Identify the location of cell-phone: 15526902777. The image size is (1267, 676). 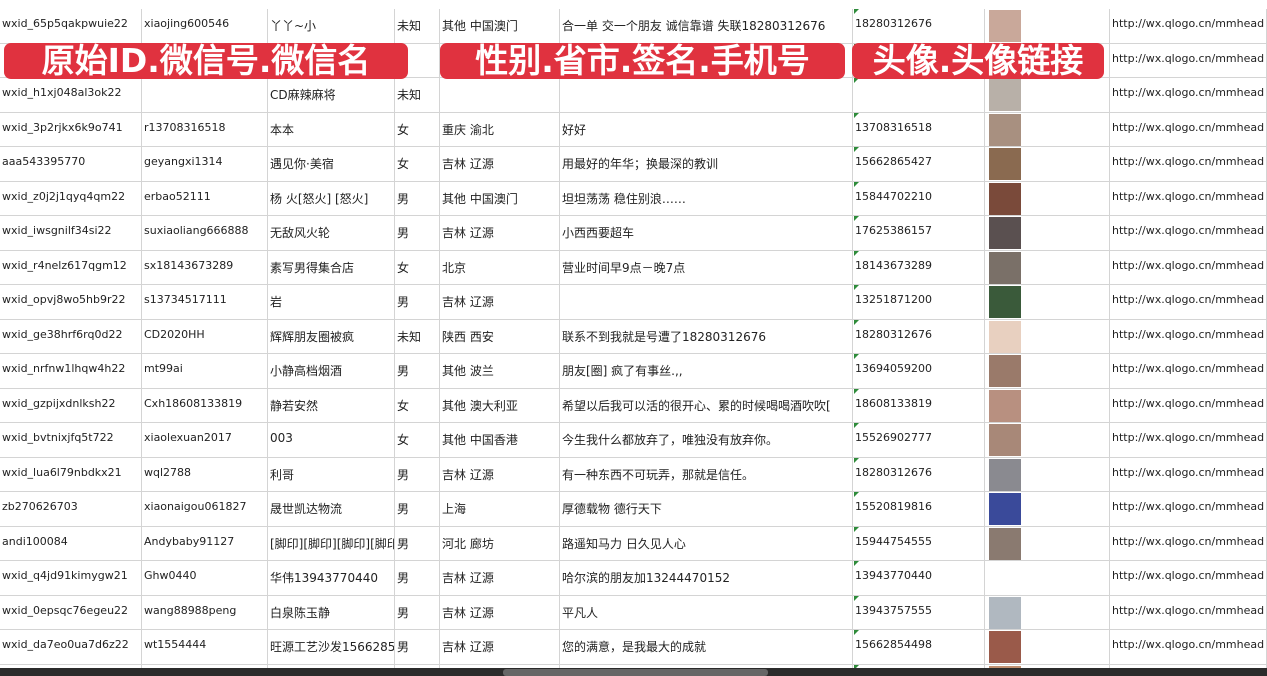
(919, 440).